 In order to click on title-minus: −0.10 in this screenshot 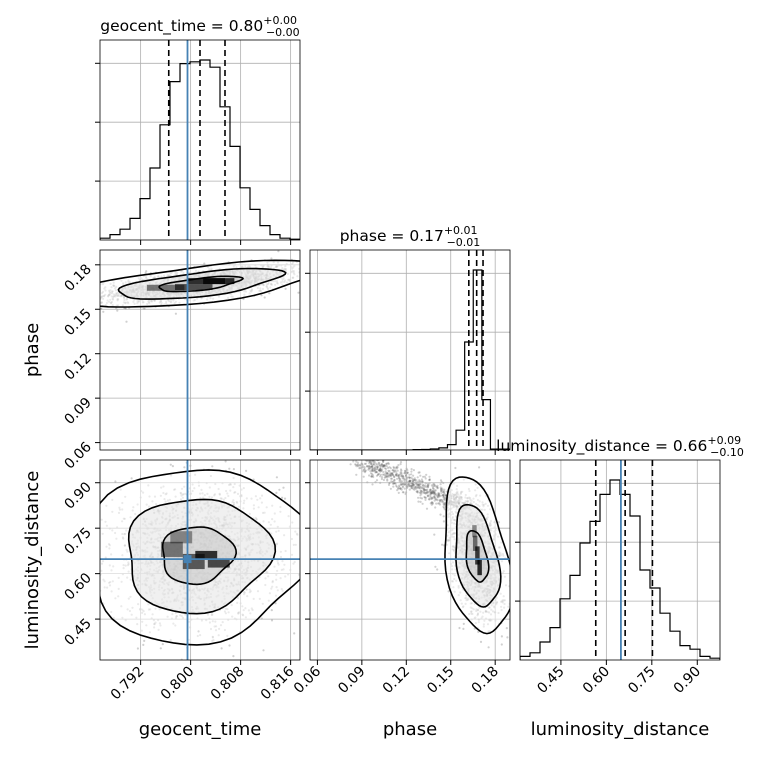, I will do `click(727, 452)`.